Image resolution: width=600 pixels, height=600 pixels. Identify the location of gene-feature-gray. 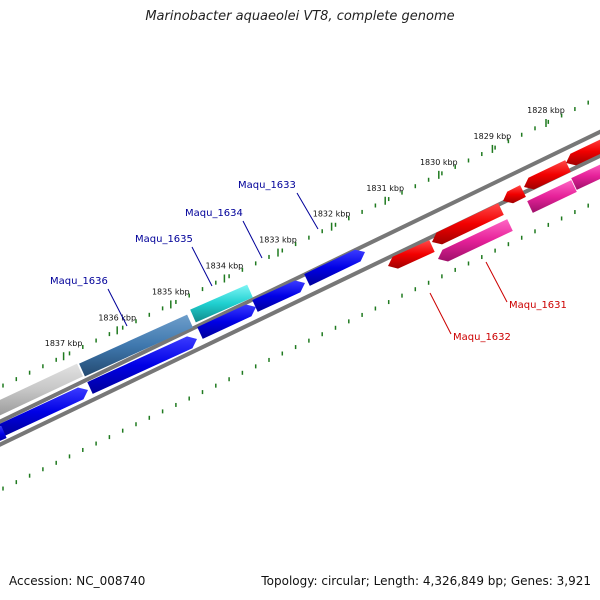
(41, 389).